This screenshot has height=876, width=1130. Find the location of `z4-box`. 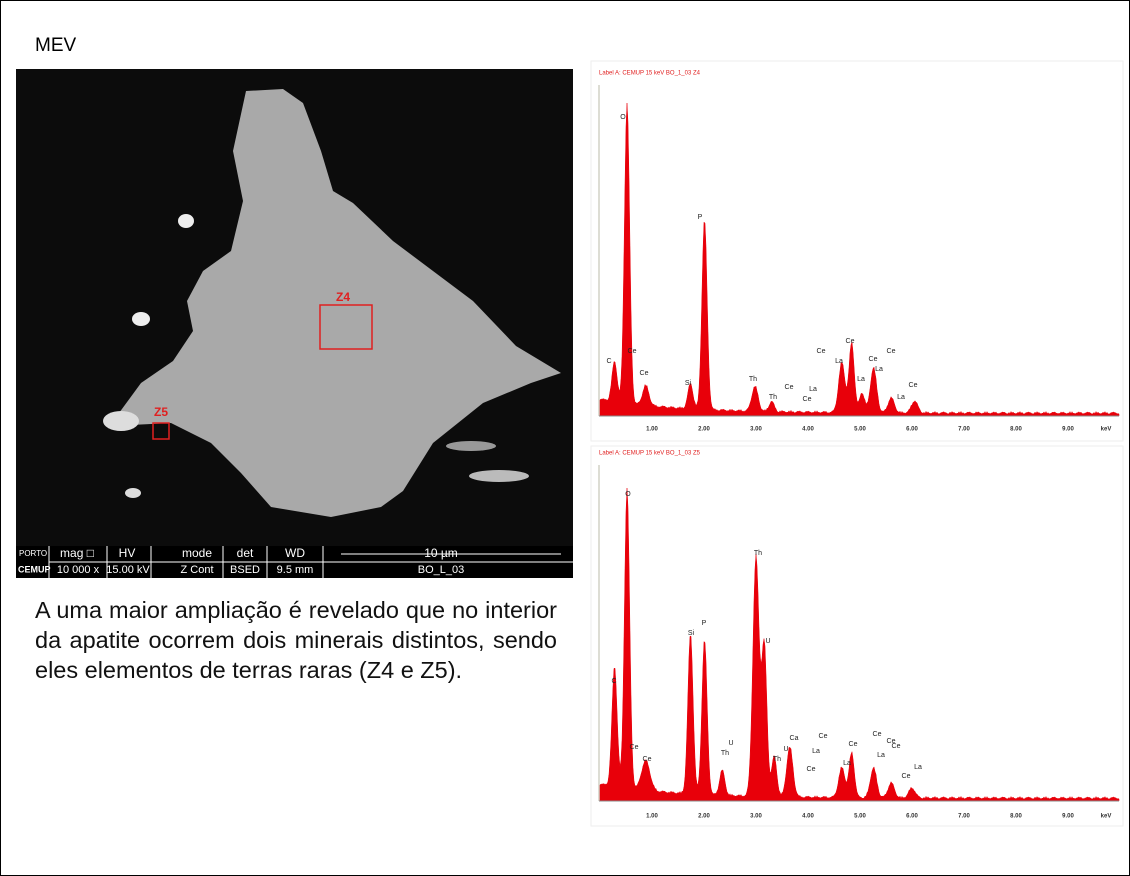

z4-box is located at coordinates (346, 327).